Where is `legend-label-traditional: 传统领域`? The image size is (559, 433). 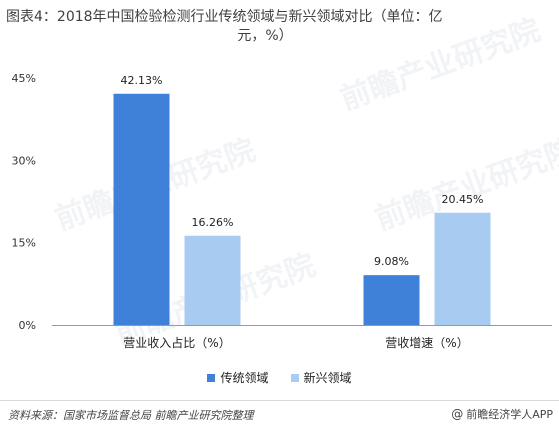
legend-label-traditional: 传统领域 is located at coordinates (244, 378).